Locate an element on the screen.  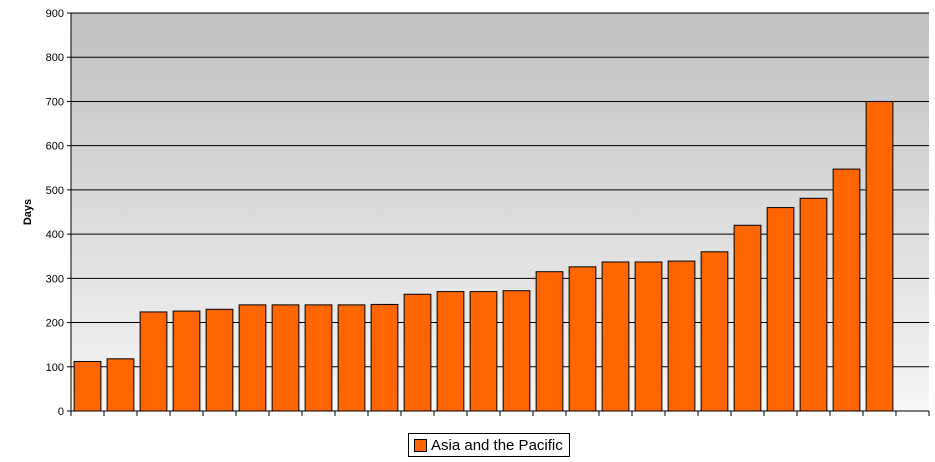
y-tick-label: 200 is located at coordinates (55, 324).